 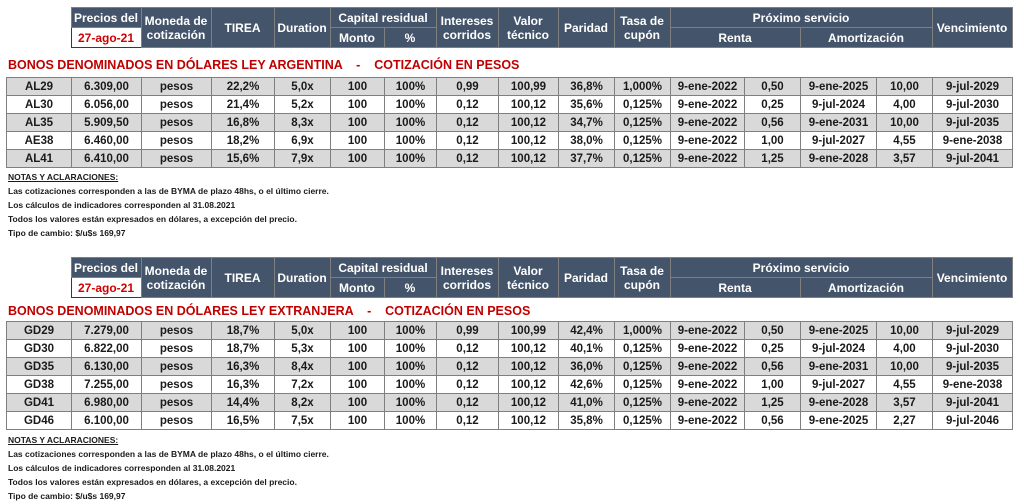 I want to click on cell-tirea: 14,4%, so click(x=243, y=402).